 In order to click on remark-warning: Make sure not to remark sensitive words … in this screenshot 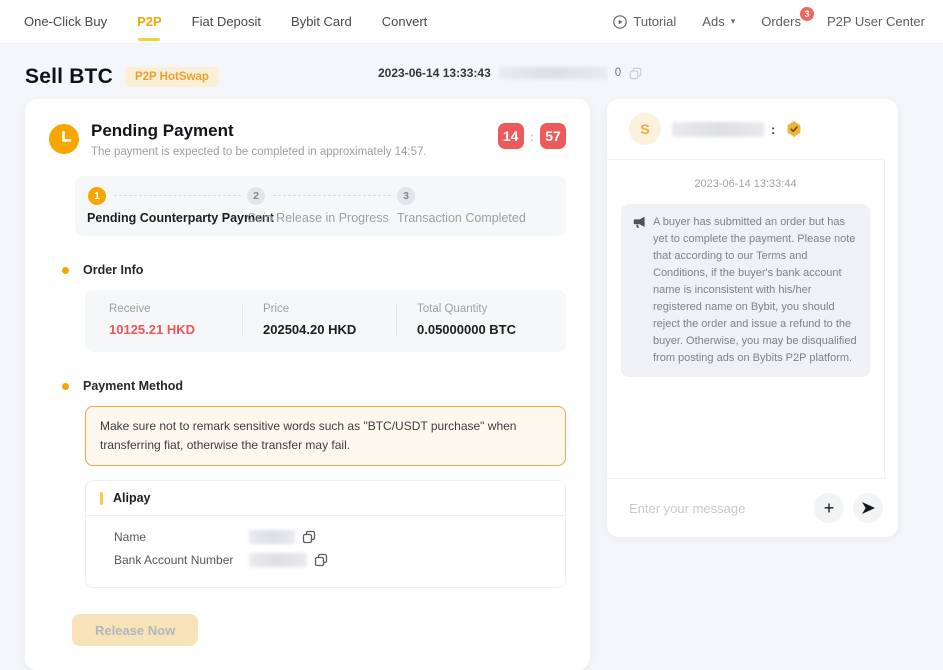, I will do `click(325, 436)`.